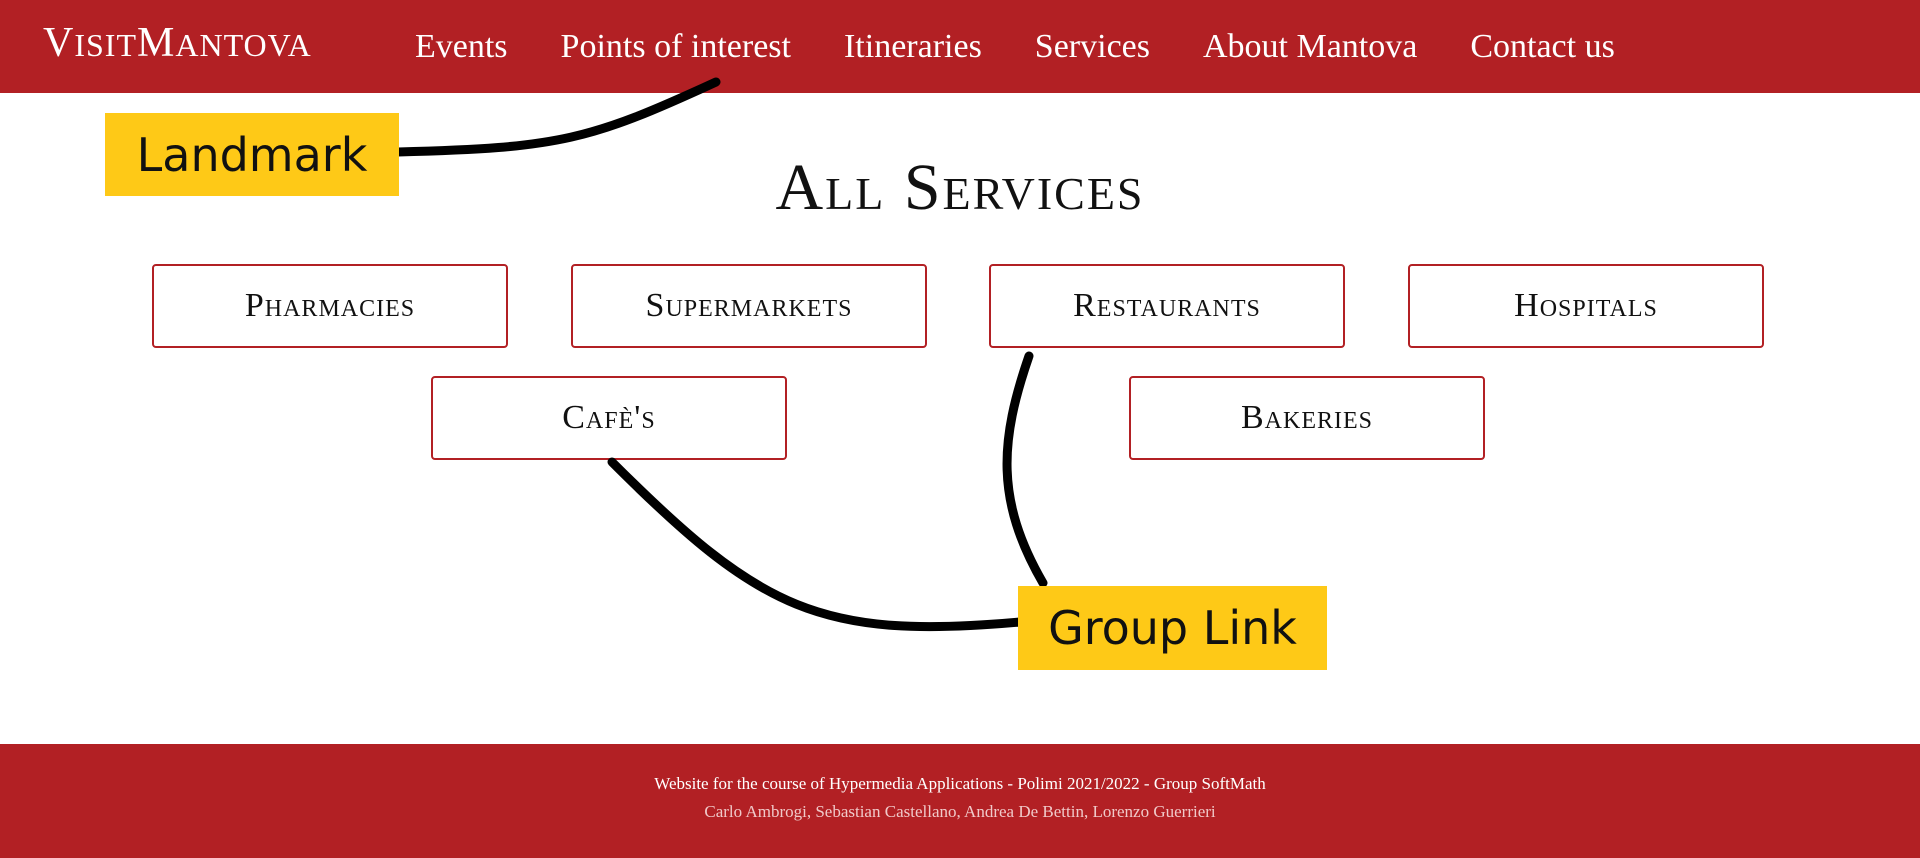 Image resolution: width=1920 pixels, height=858 pixels. Describe the element at coordinates (1307, 418) in the screenshot. I see `service-link-bakeries: Bakeries` at that location.